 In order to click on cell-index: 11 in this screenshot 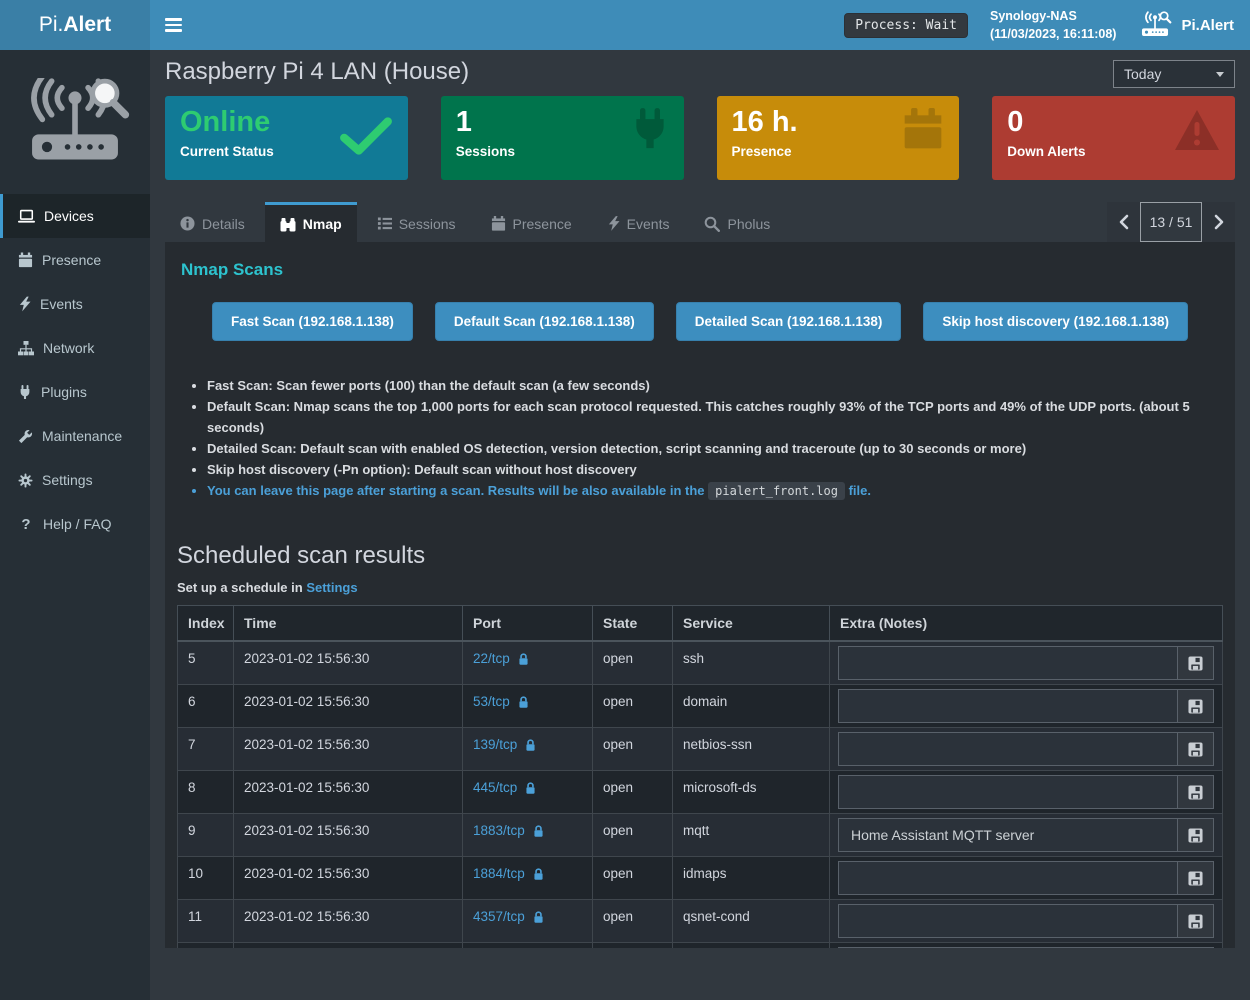, I will do `click(205, 921)`.